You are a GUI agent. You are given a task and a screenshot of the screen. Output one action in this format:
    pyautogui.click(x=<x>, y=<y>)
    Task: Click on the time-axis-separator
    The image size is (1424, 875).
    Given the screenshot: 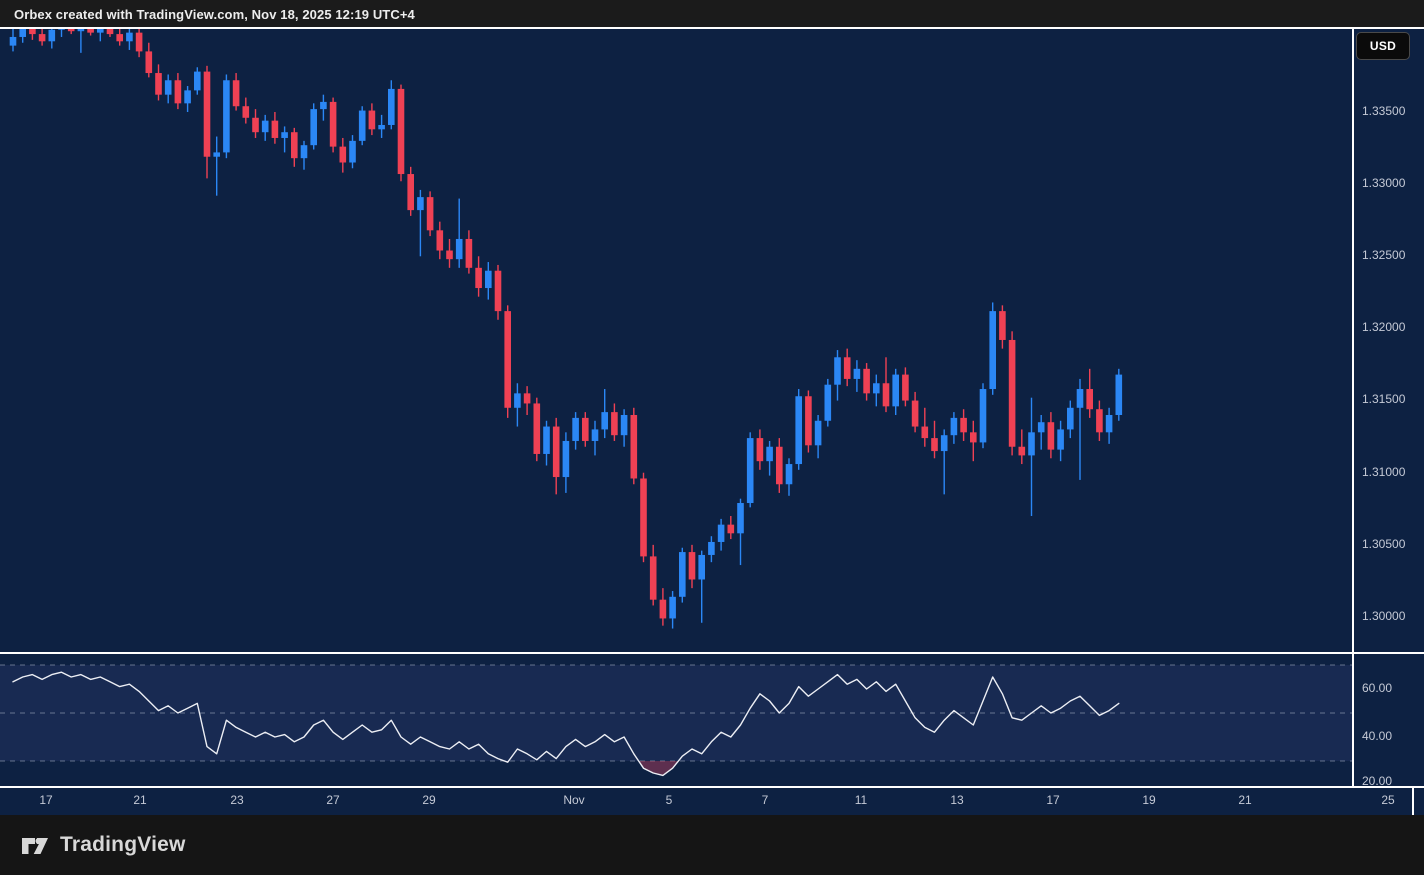 What is the action you would take?
    pyautogui.click(x=712, y=787)
    